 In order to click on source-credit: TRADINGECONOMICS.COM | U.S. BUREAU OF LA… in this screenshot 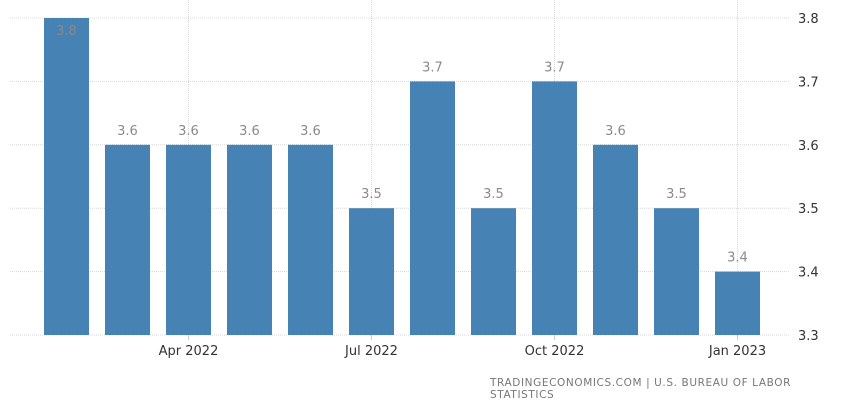, I will do `click(641, 389)`.